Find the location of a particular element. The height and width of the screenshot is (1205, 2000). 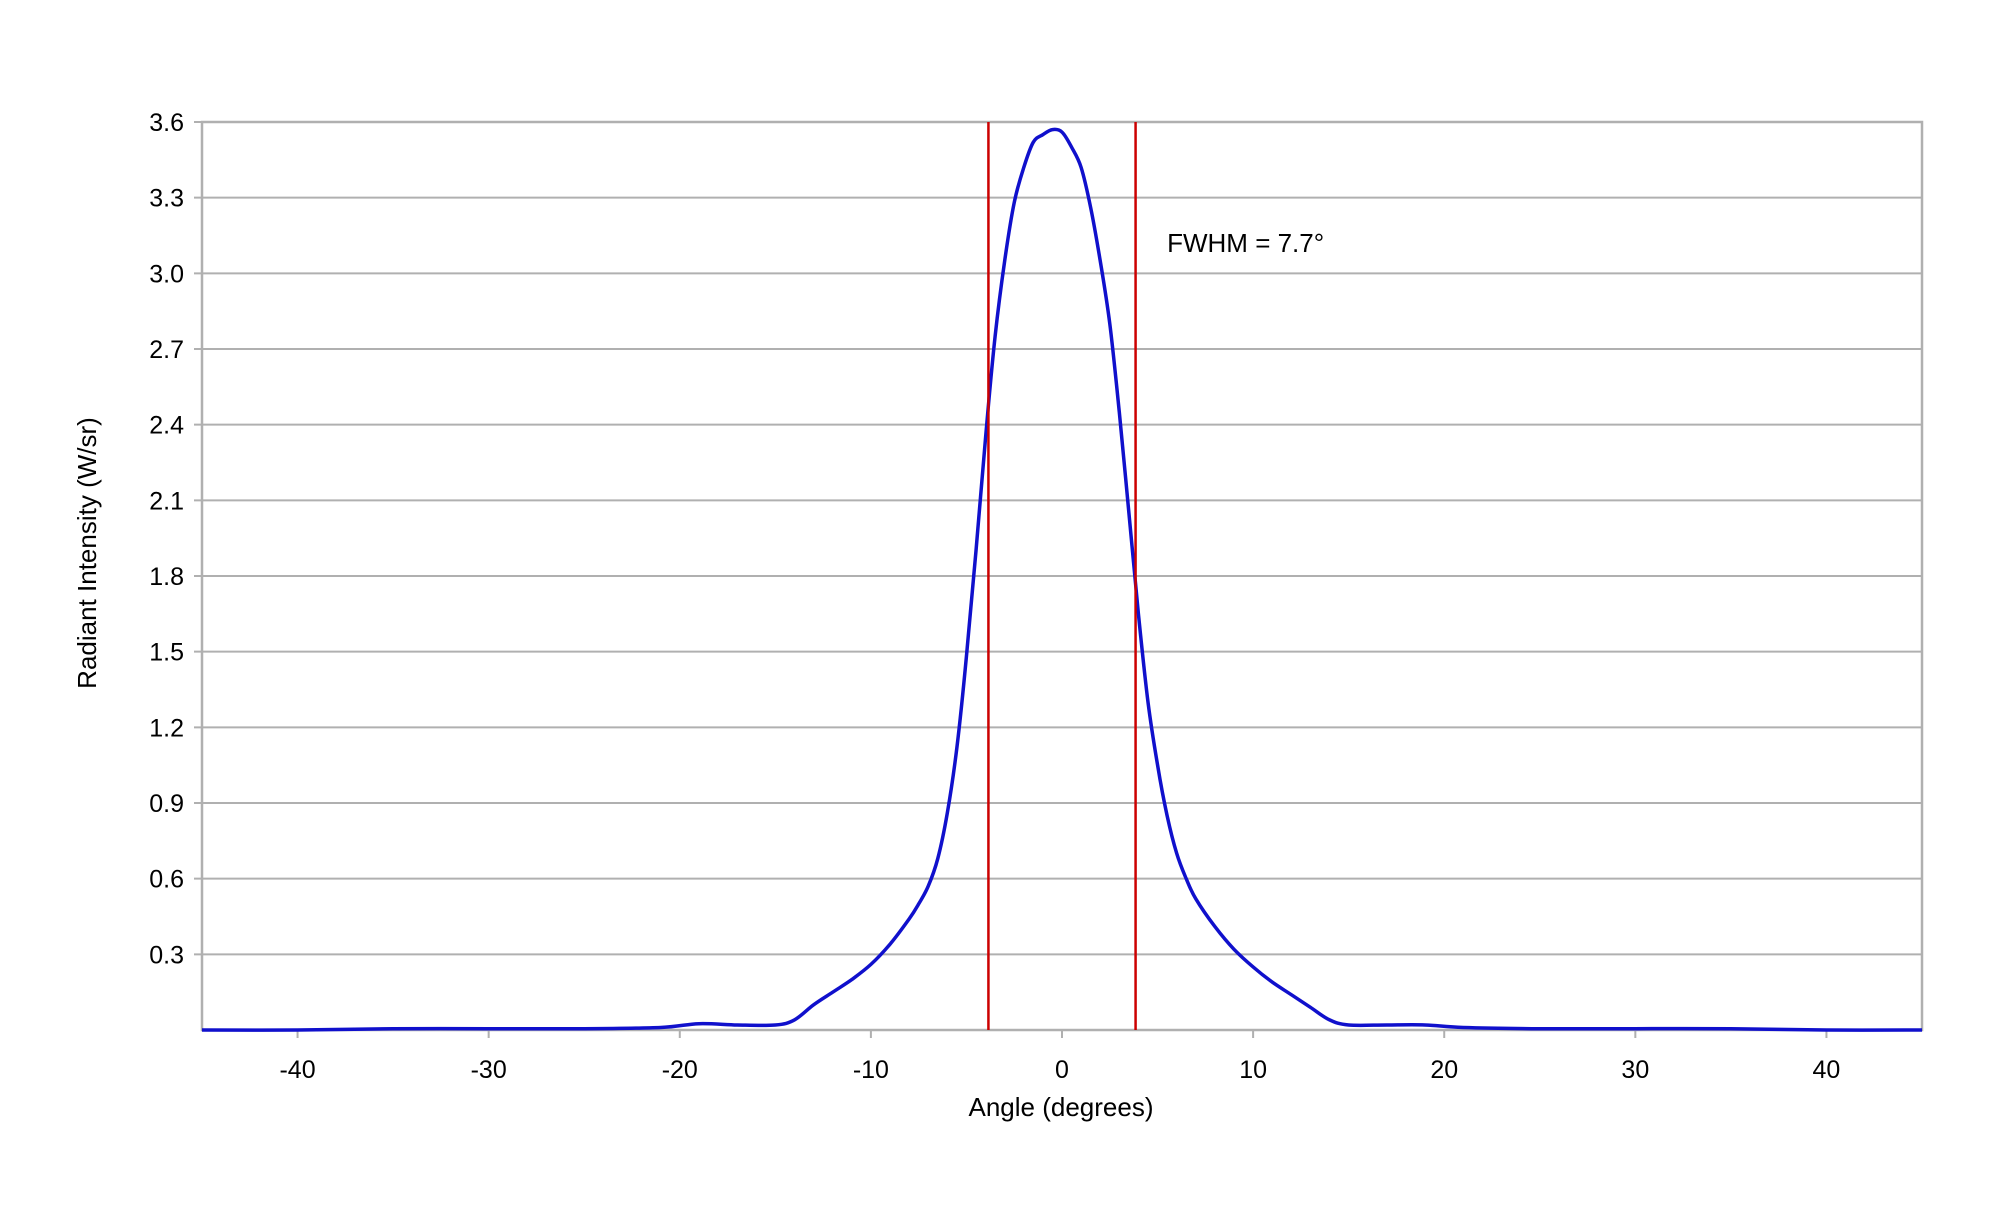

x-tick-label: 10 is located at coordinates (1253, 1070).